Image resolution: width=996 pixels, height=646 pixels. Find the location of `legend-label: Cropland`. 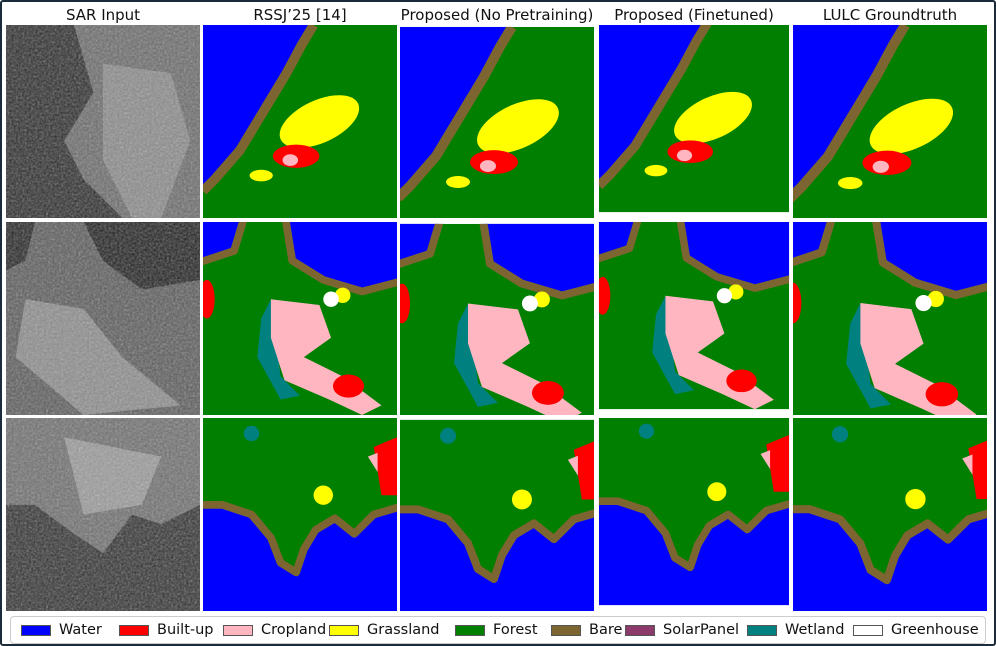

legend-label: Cropland is located at coordinates (294, 630).